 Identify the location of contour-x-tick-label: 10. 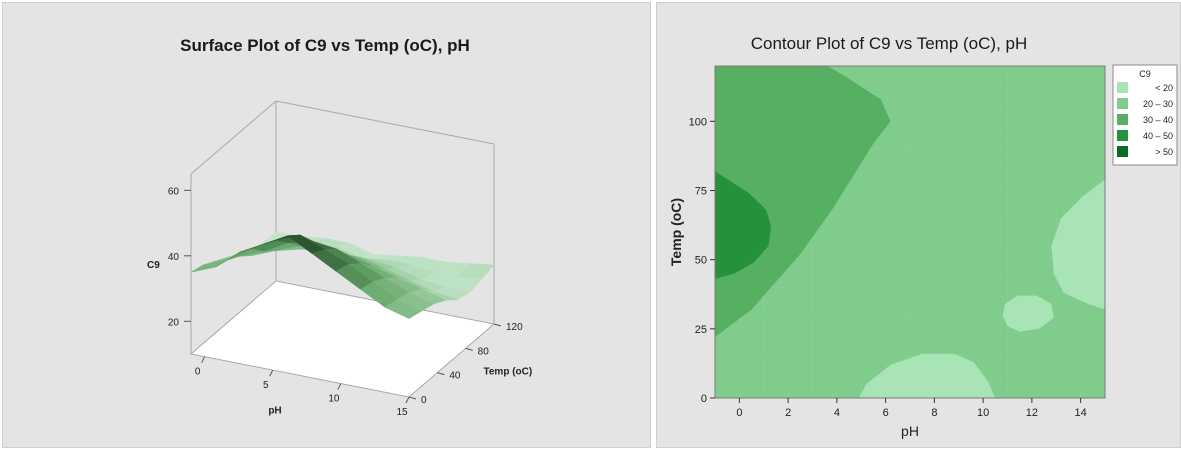
(983, 413).